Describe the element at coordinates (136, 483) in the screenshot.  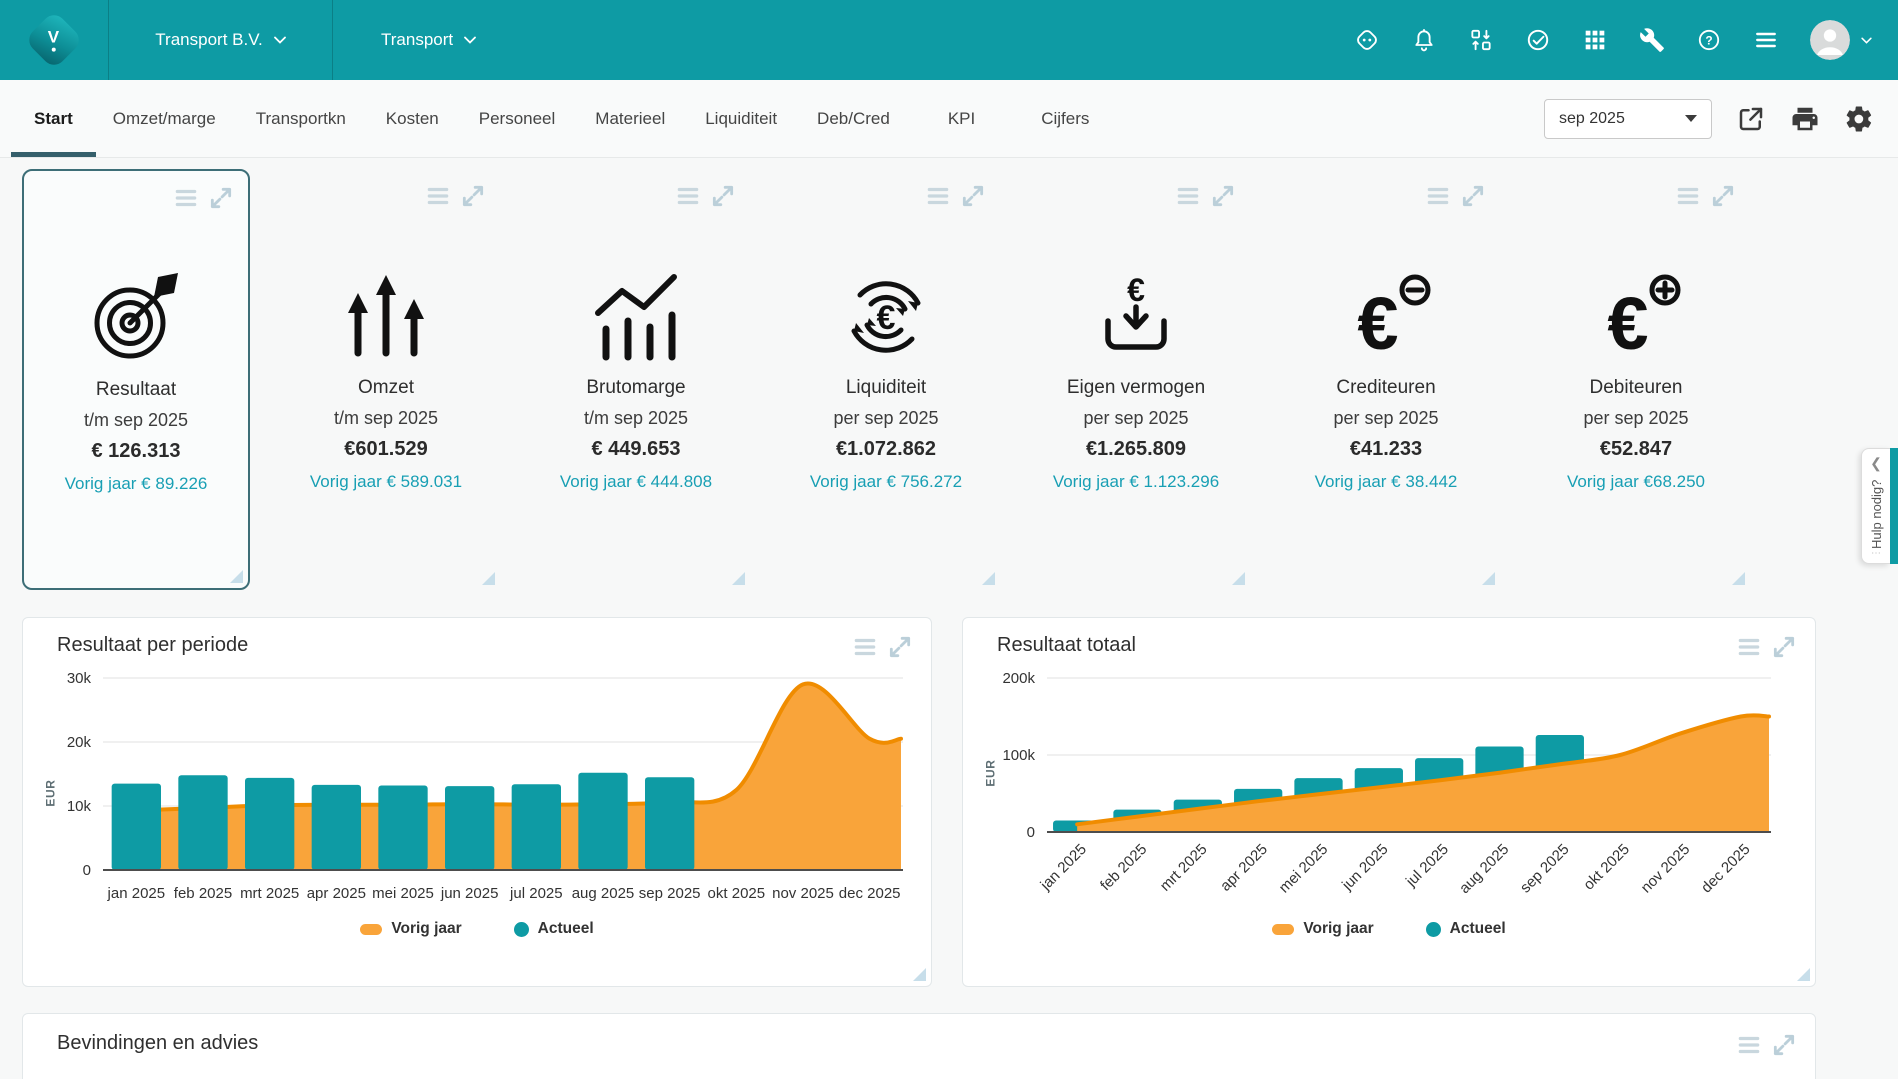
I see `card-previous-value: Vorig jaar € 89.226` at that location.